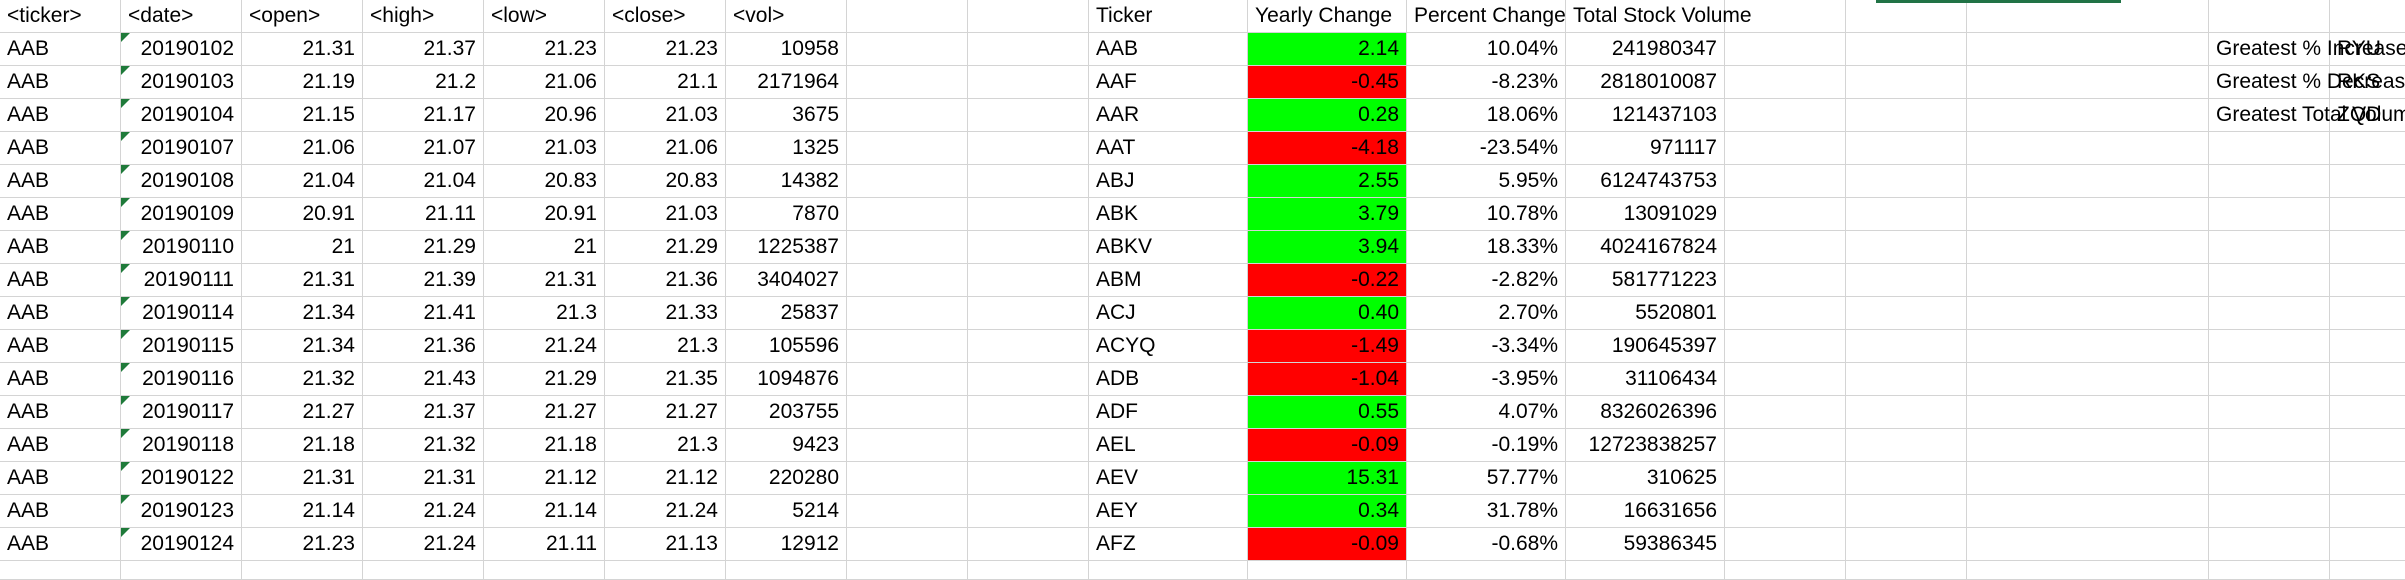 The width and height of the screenshot is (2405, 580). Describe the element at coordinates (1486, 148) in the screenshot. I see `summary-data-cell: -23.54%` at that location.